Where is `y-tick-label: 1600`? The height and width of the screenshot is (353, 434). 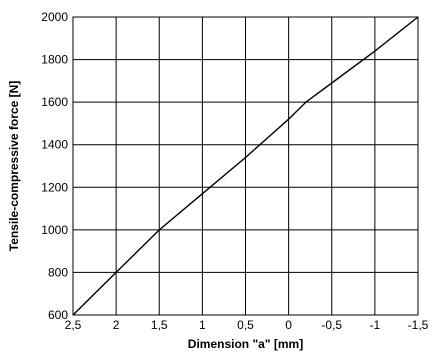 y-tick-label: 1600 is located at coordinates (54, 102).